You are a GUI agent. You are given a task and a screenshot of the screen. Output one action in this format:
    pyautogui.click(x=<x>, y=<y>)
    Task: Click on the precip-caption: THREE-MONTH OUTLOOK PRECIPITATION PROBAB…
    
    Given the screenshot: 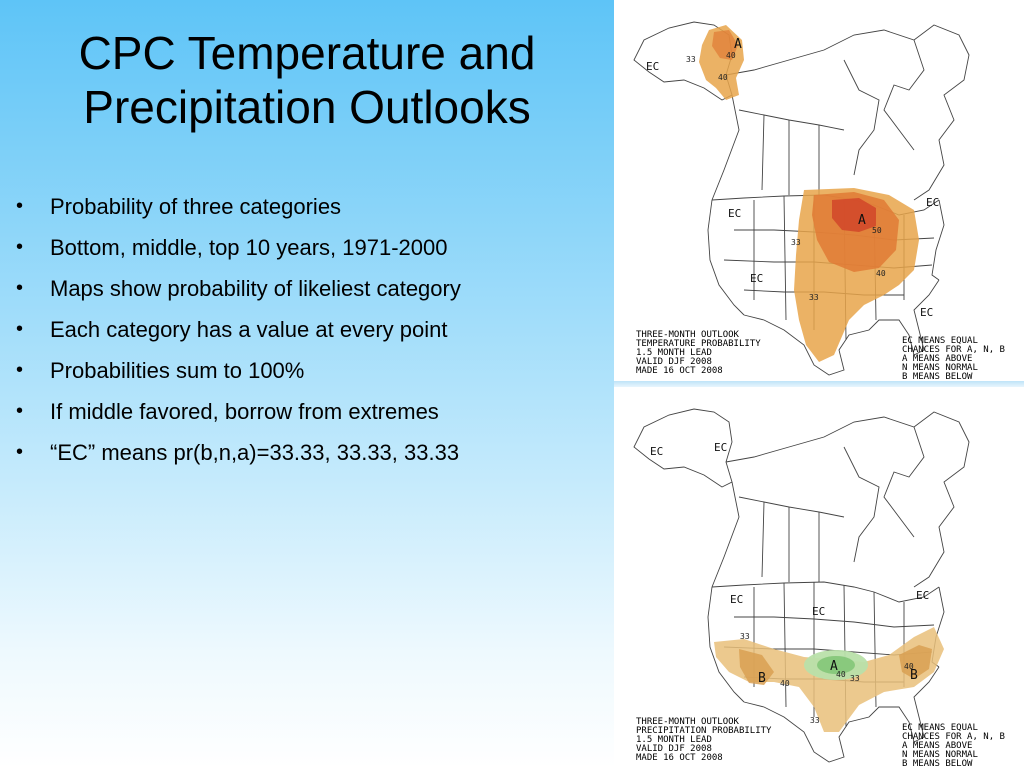 What is the action you would take?
    pyautogui.click(x=704, y=740)
    